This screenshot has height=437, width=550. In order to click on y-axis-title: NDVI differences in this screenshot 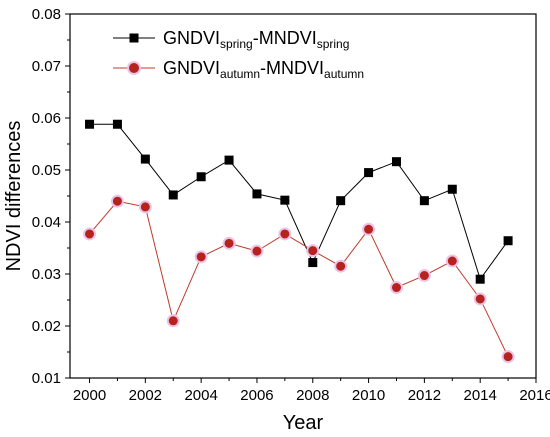, I will do `click(14, 196)`.